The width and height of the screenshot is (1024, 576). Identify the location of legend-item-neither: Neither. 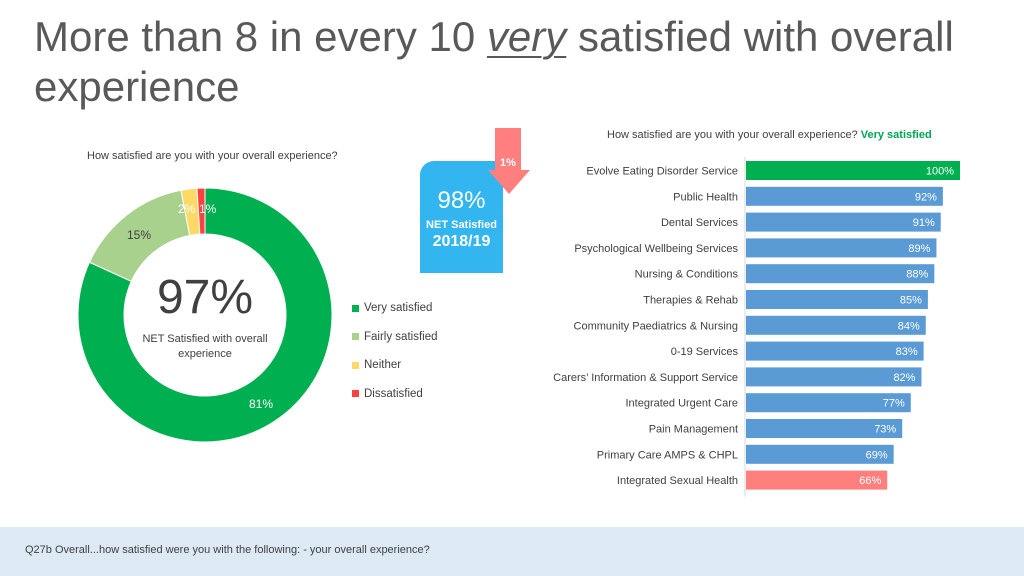
(395, 365).